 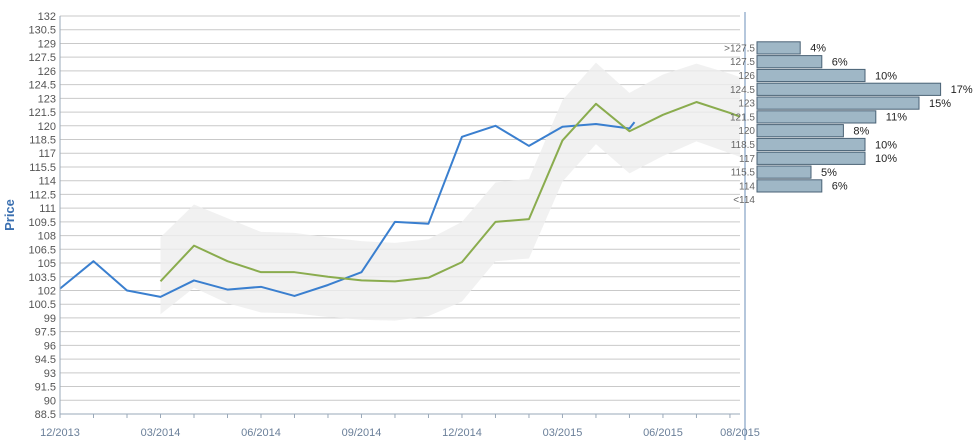 I want to click on y-tick-label: 88.5, so click(x=45, y=415).